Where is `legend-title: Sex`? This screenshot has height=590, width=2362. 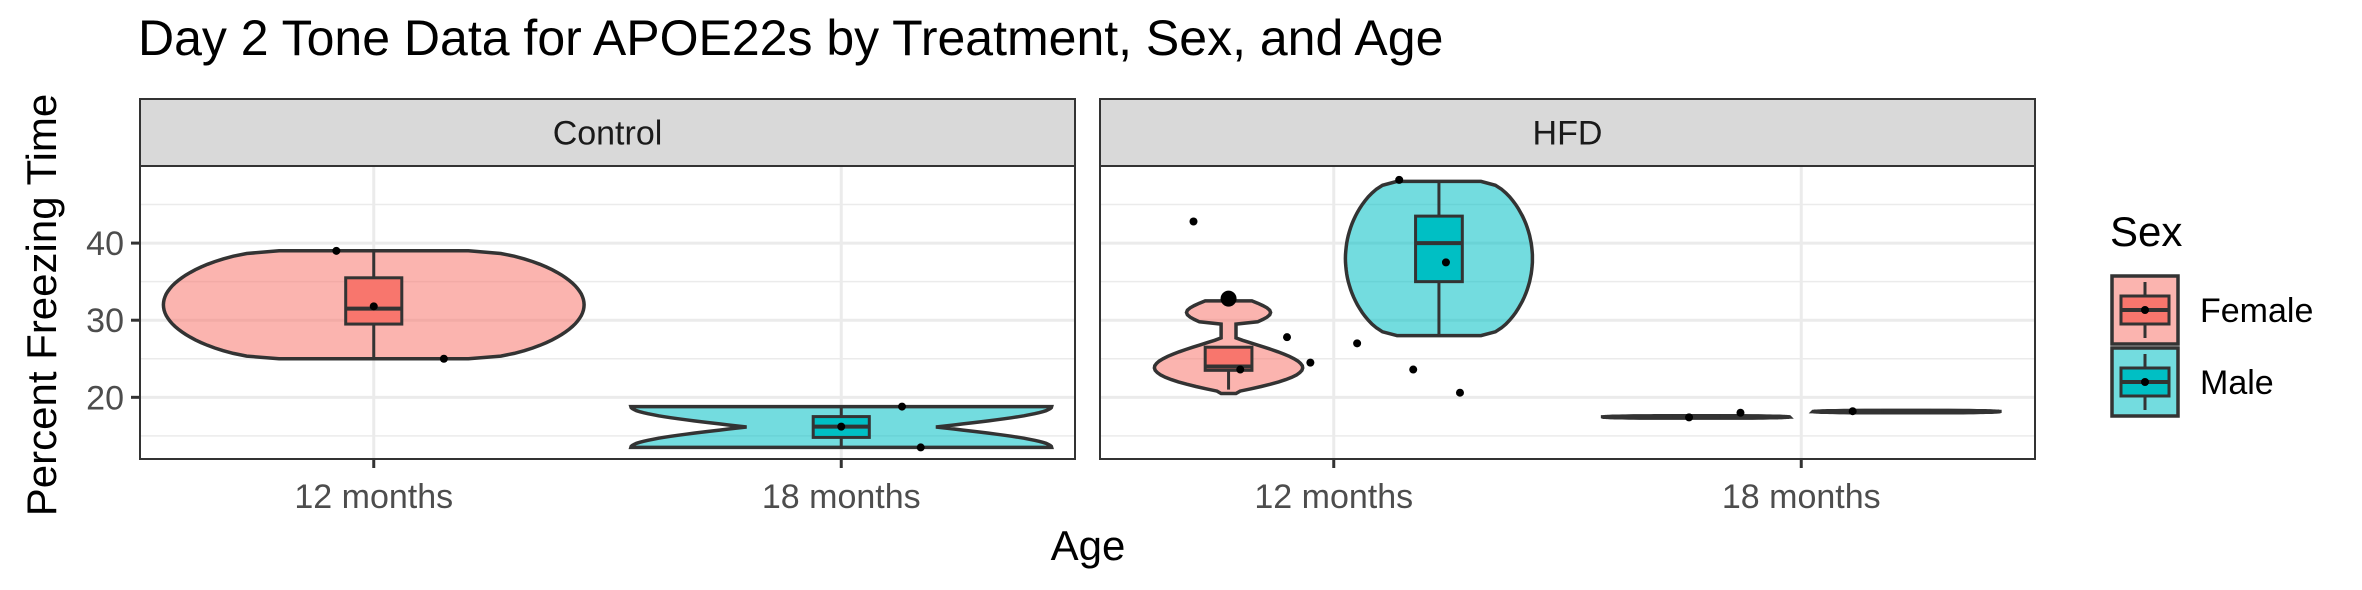 legend-title: Sex is located at coordinates (2146, 231).